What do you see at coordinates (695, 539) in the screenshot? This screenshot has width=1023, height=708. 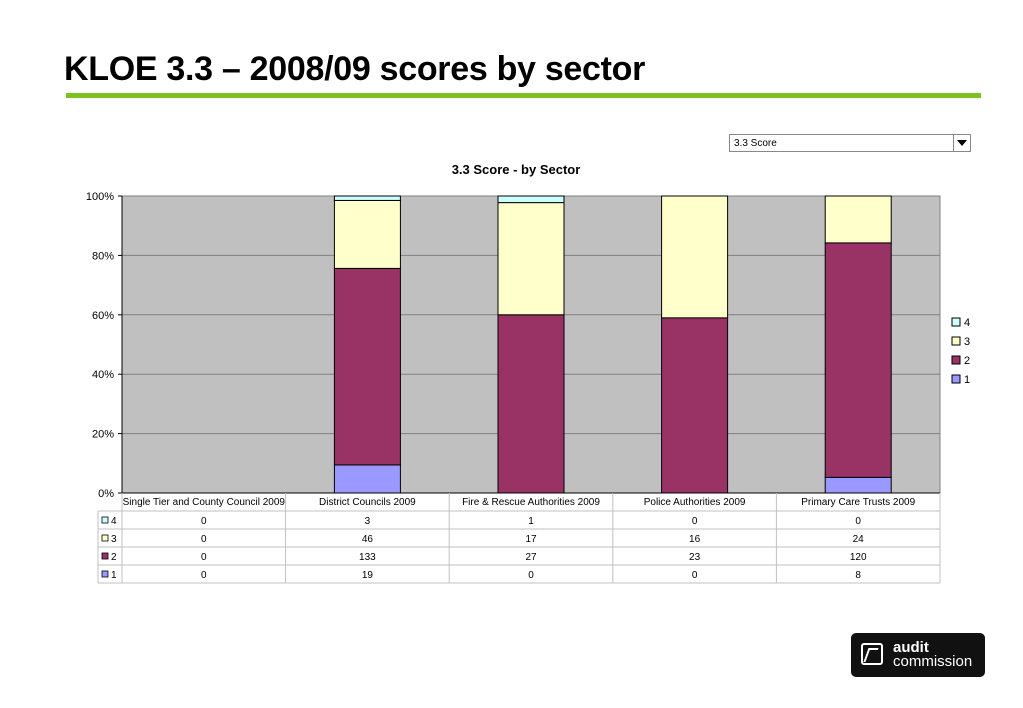 I see `data-table-value: 16` at bounding box center [695, 539].